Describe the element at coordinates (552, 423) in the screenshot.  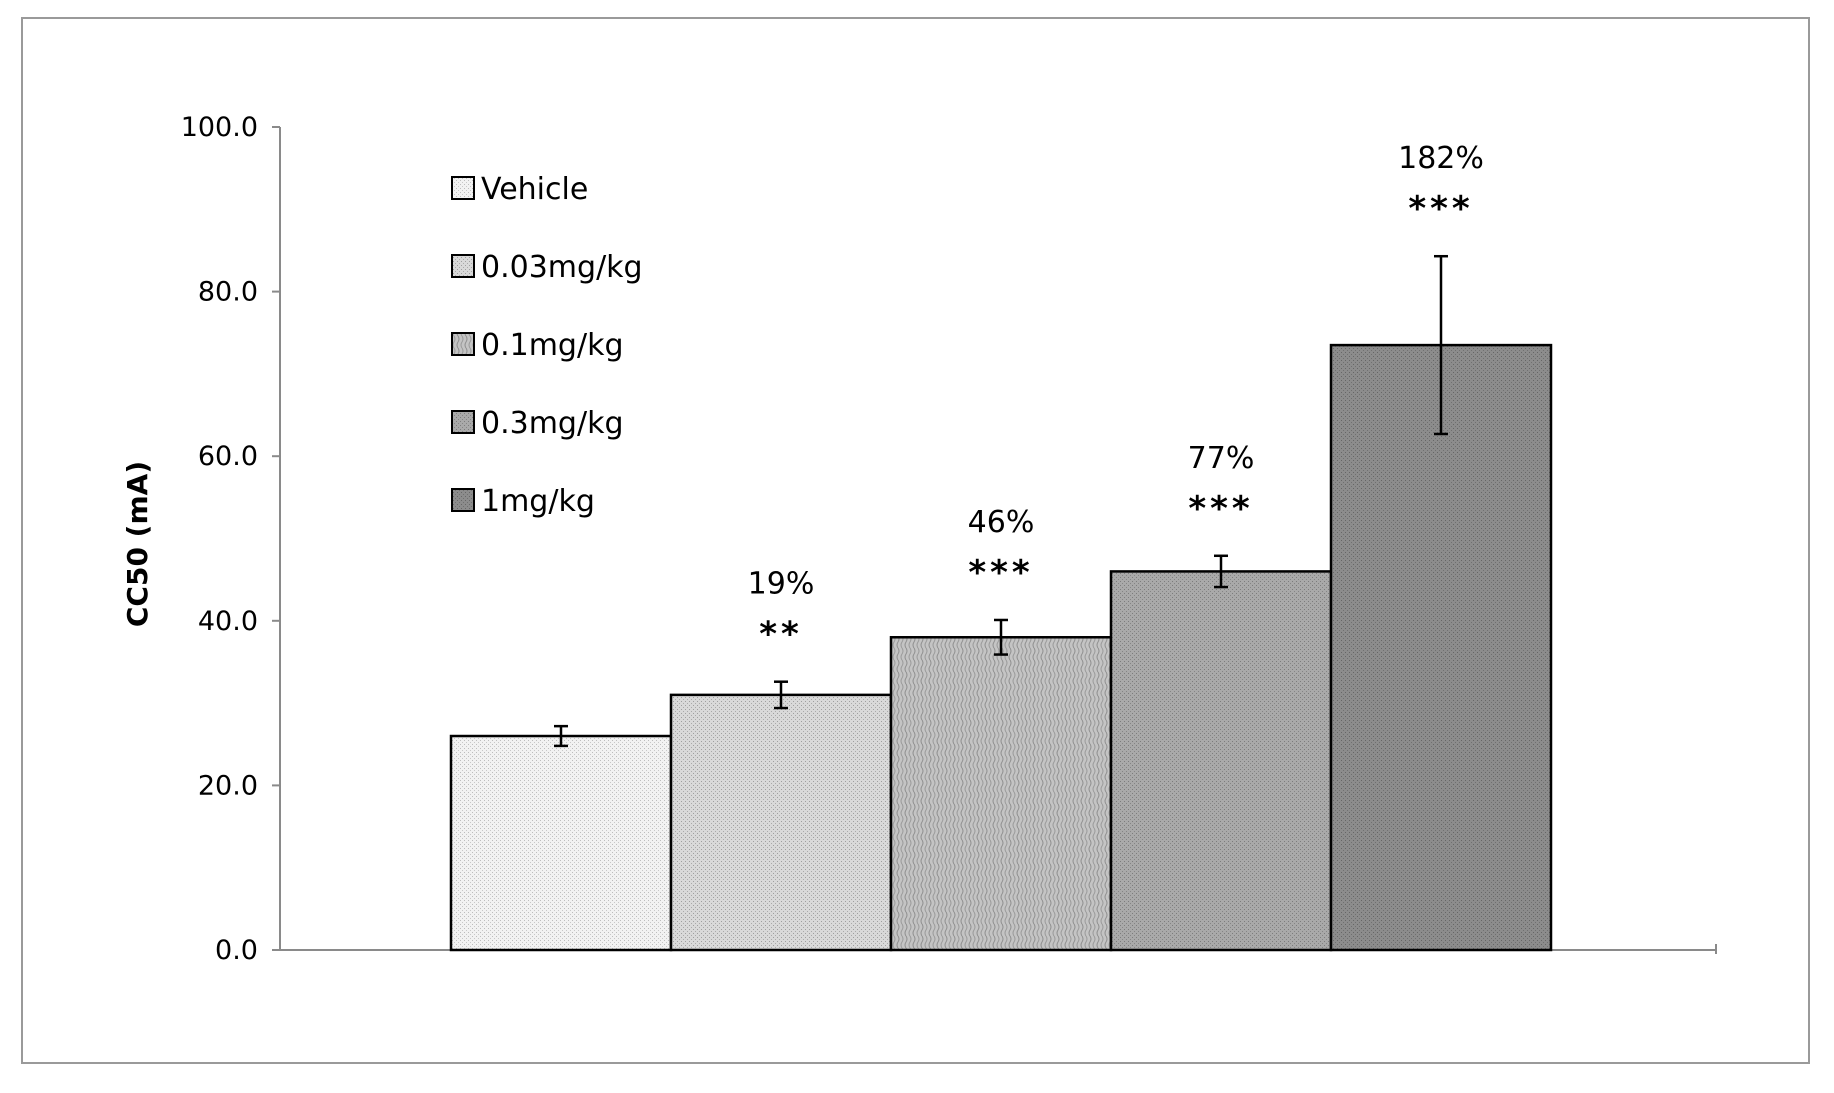
I see `legend-label: 0.3mg/kg` at that location.